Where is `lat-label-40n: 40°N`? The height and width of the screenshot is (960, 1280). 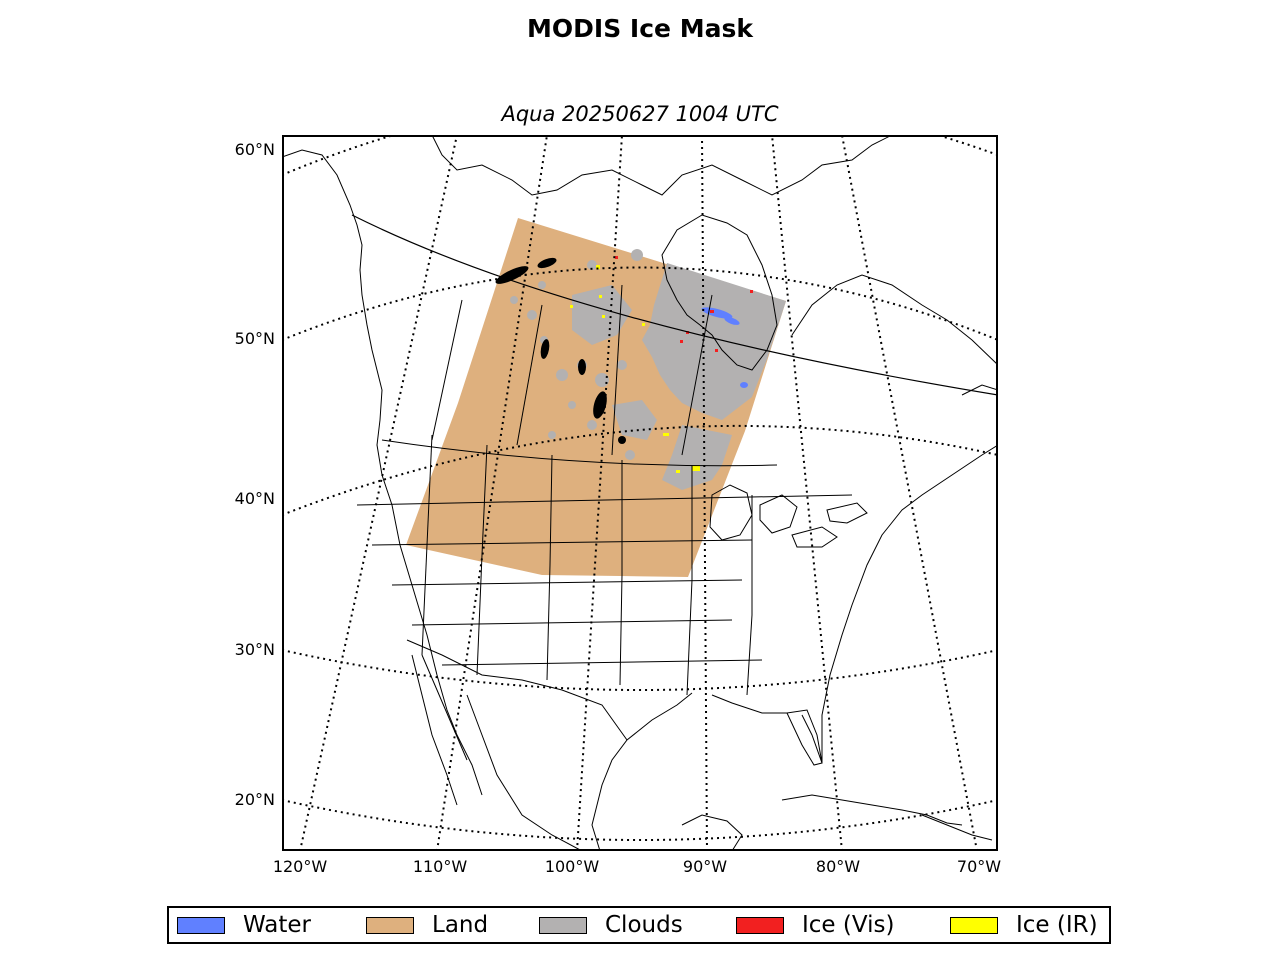
lat-label-40n: 40°N is located at coordinates (254, 498).